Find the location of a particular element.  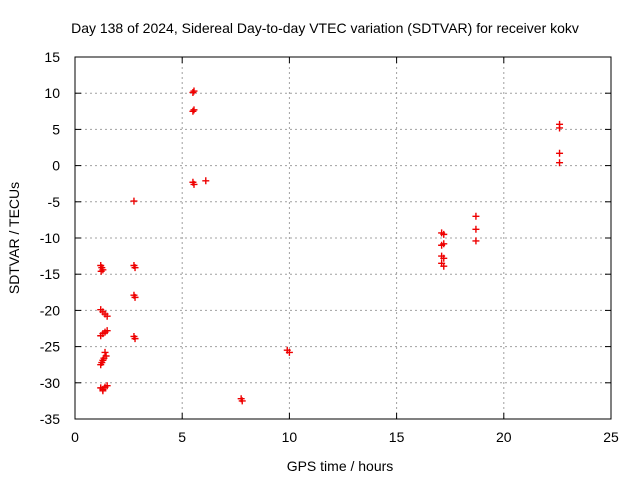

x-tick-label: 15 is located at coordinates (397, 437).